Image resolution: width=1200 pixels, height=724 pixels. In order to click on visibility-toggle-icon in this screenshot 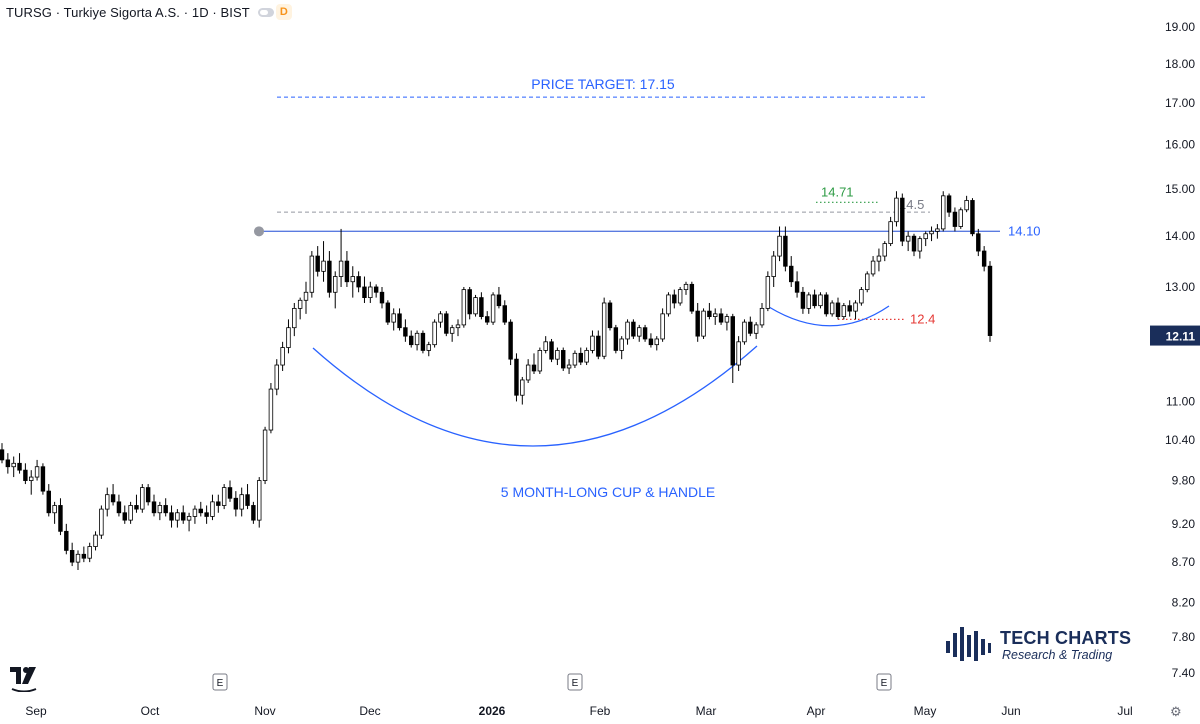, I will do `click(265, 12)`.